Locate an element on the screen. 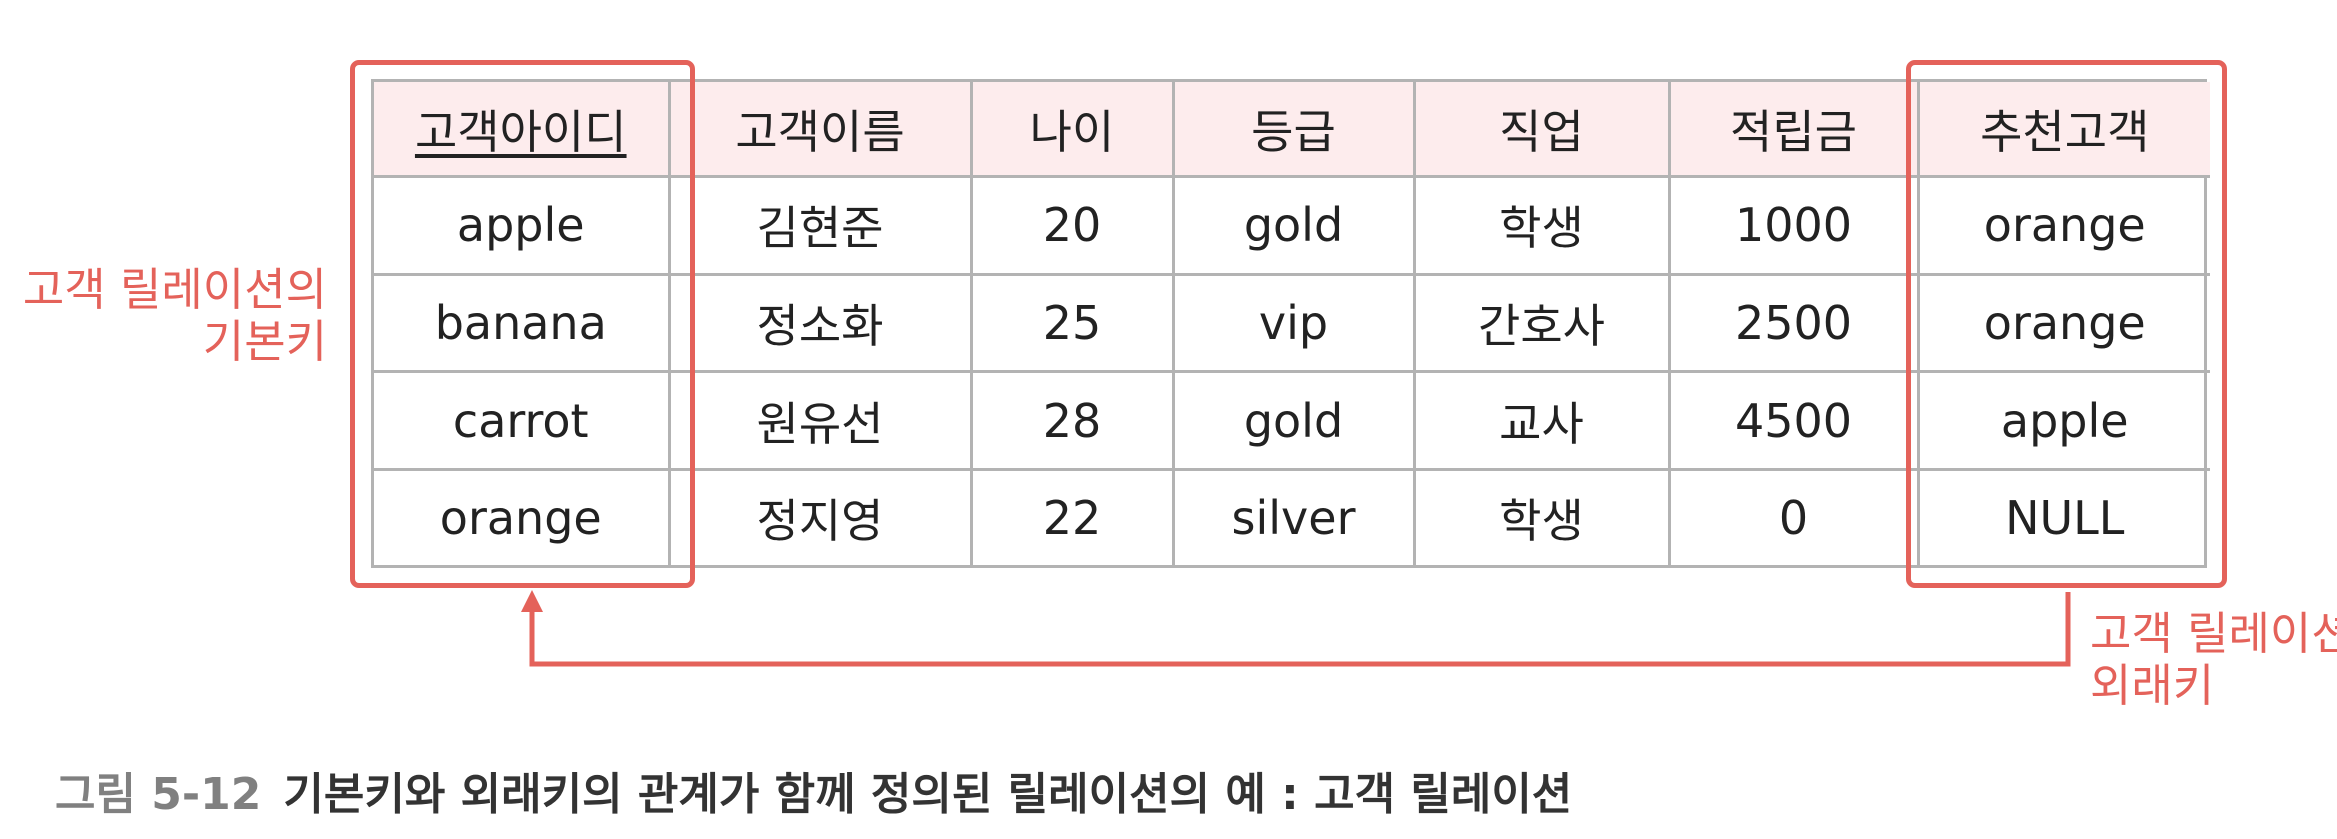 Image resolution: width=2337 pixels, height=839 pixels. table-row: carrot 원유선 28 gold 교사 4500 apple is located at coordinates (1292, 420).